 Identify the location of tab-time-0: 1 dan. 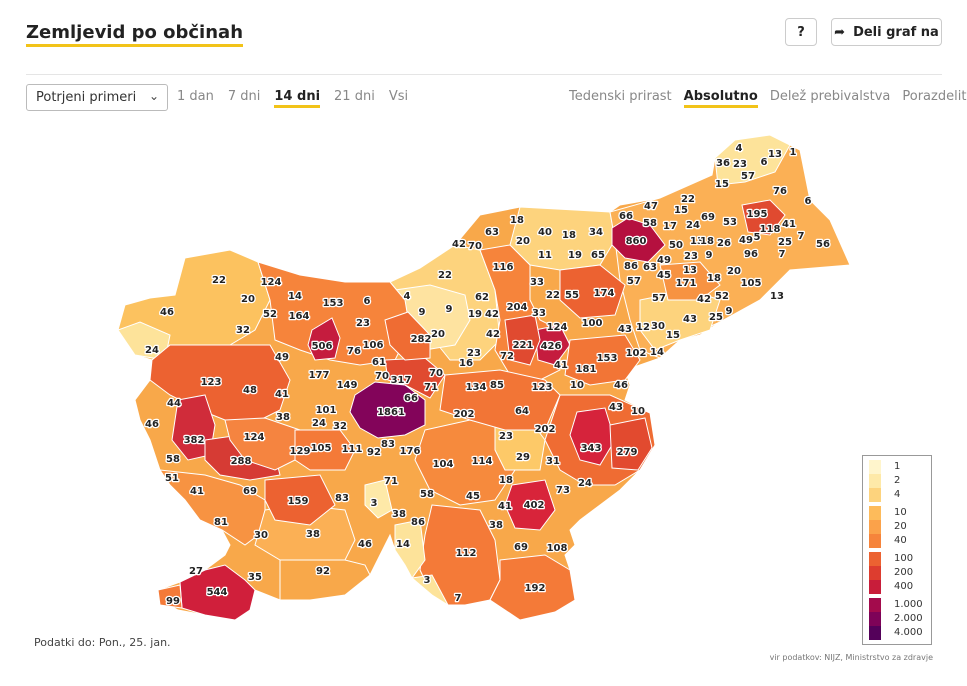
(195, 96).